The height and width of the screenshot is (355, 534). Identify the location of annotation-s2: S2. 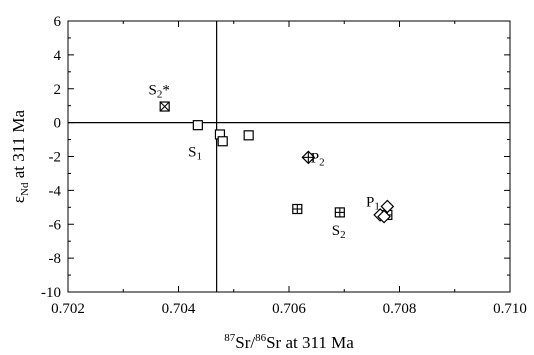
(339, 232).